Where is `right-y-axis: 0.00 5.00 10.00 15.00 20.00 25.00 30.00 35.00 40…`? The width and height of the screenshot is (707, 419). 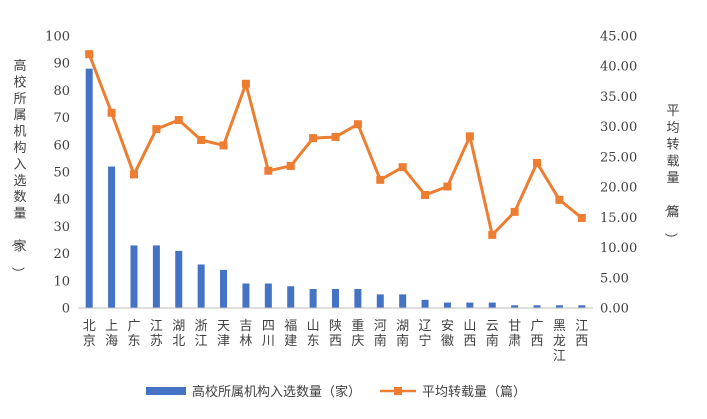
right-y-axis: 0.00 5.00 10.00 15.00 20.00 25.00 30.00 35.00 40… is located at coordinates (618, 173).